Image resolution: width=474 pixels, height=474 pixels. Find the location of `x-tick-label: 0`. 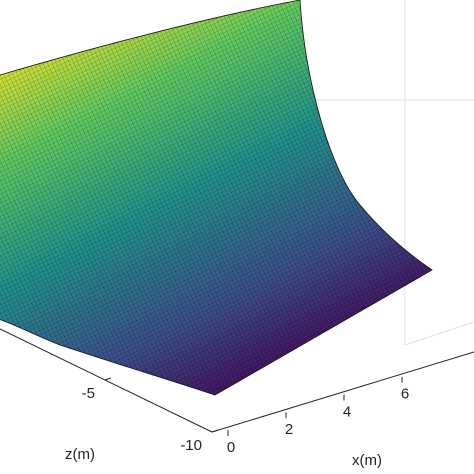

x-tick-label: 0 is located at coordinates (231, 447).